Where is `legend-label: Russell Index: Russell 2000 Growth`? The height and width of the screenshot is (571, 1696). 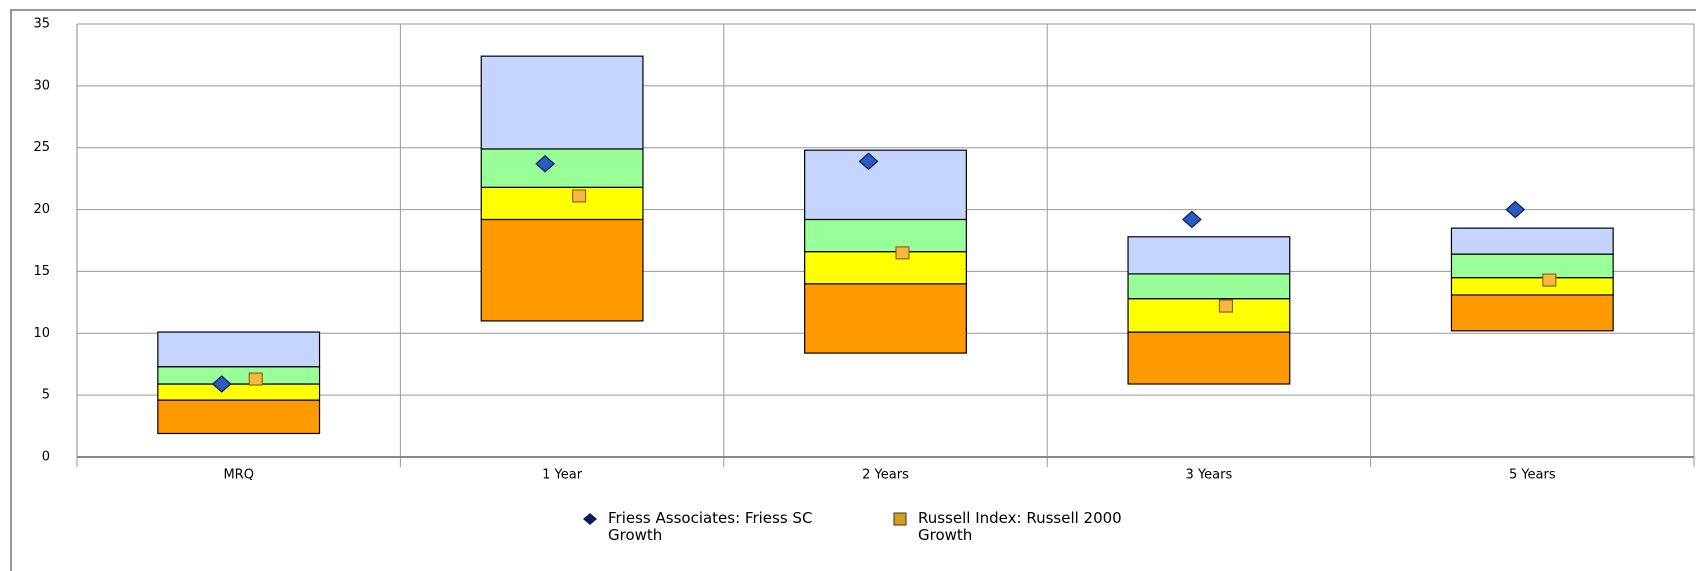 legend-label: Russell Index: Russell 2000 Growth is located at coordinates (1020, 526).